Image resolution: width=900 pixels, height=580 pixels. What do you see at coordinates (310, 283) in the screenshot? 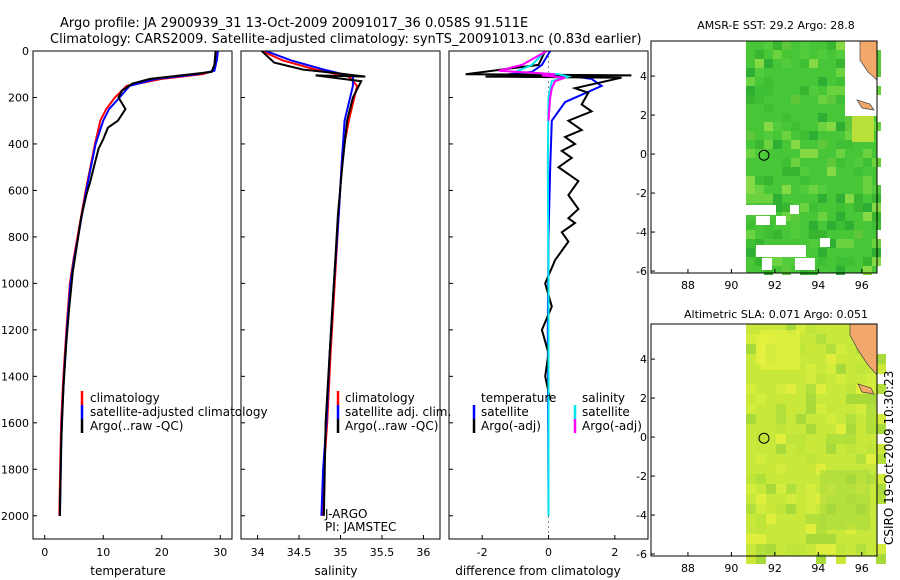
I see `series-line-clim` at bounding box center [310, 283].